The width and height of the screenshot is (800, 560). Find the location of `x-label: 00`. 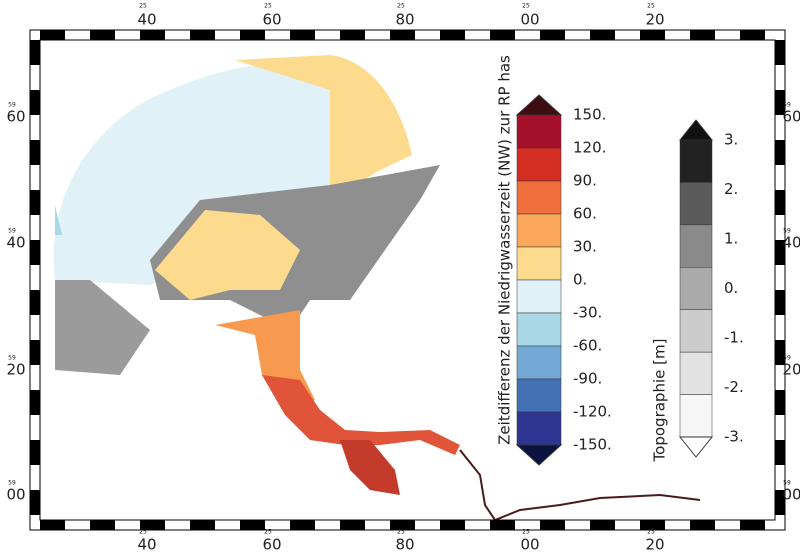

x-label: 00 is located at coordinates (529, 20).